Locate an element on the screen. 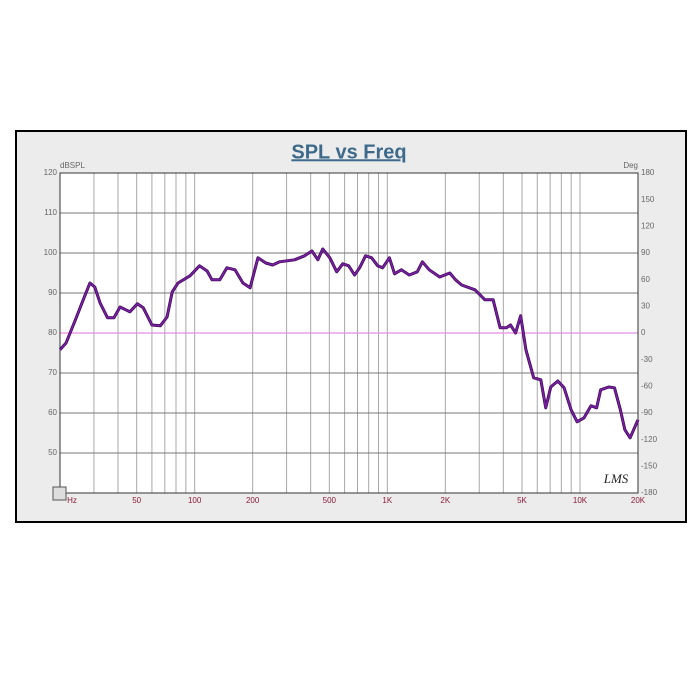  y2-tick-label: 30 is located at coordinates (645, 305).